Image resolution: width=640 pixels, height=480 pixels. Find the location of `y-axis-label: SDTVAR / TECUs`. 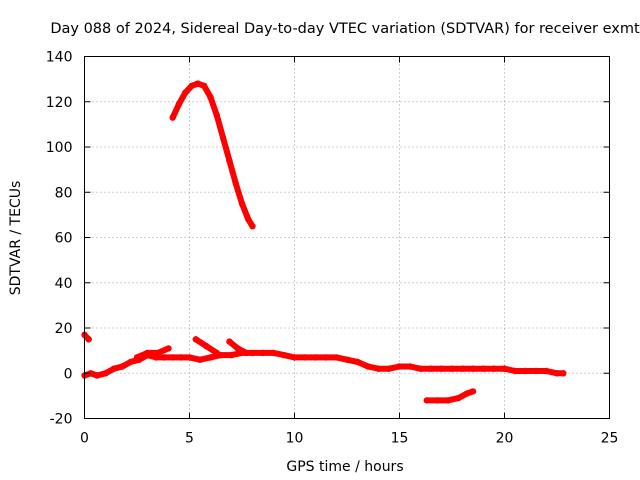

y-axis-label: SDTVAR / TECUs is located at coordinates (16, 238).